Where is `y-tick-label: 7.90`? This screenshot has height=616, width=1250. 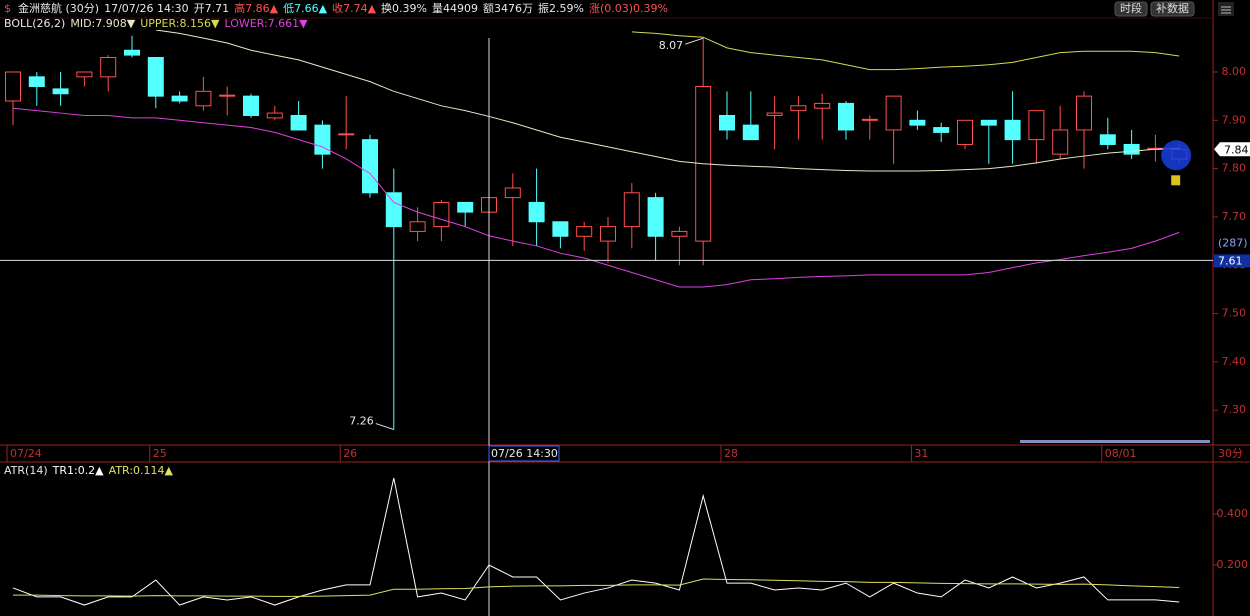
y-tick-label: 7.90 is located at coordinates (1234, 119).